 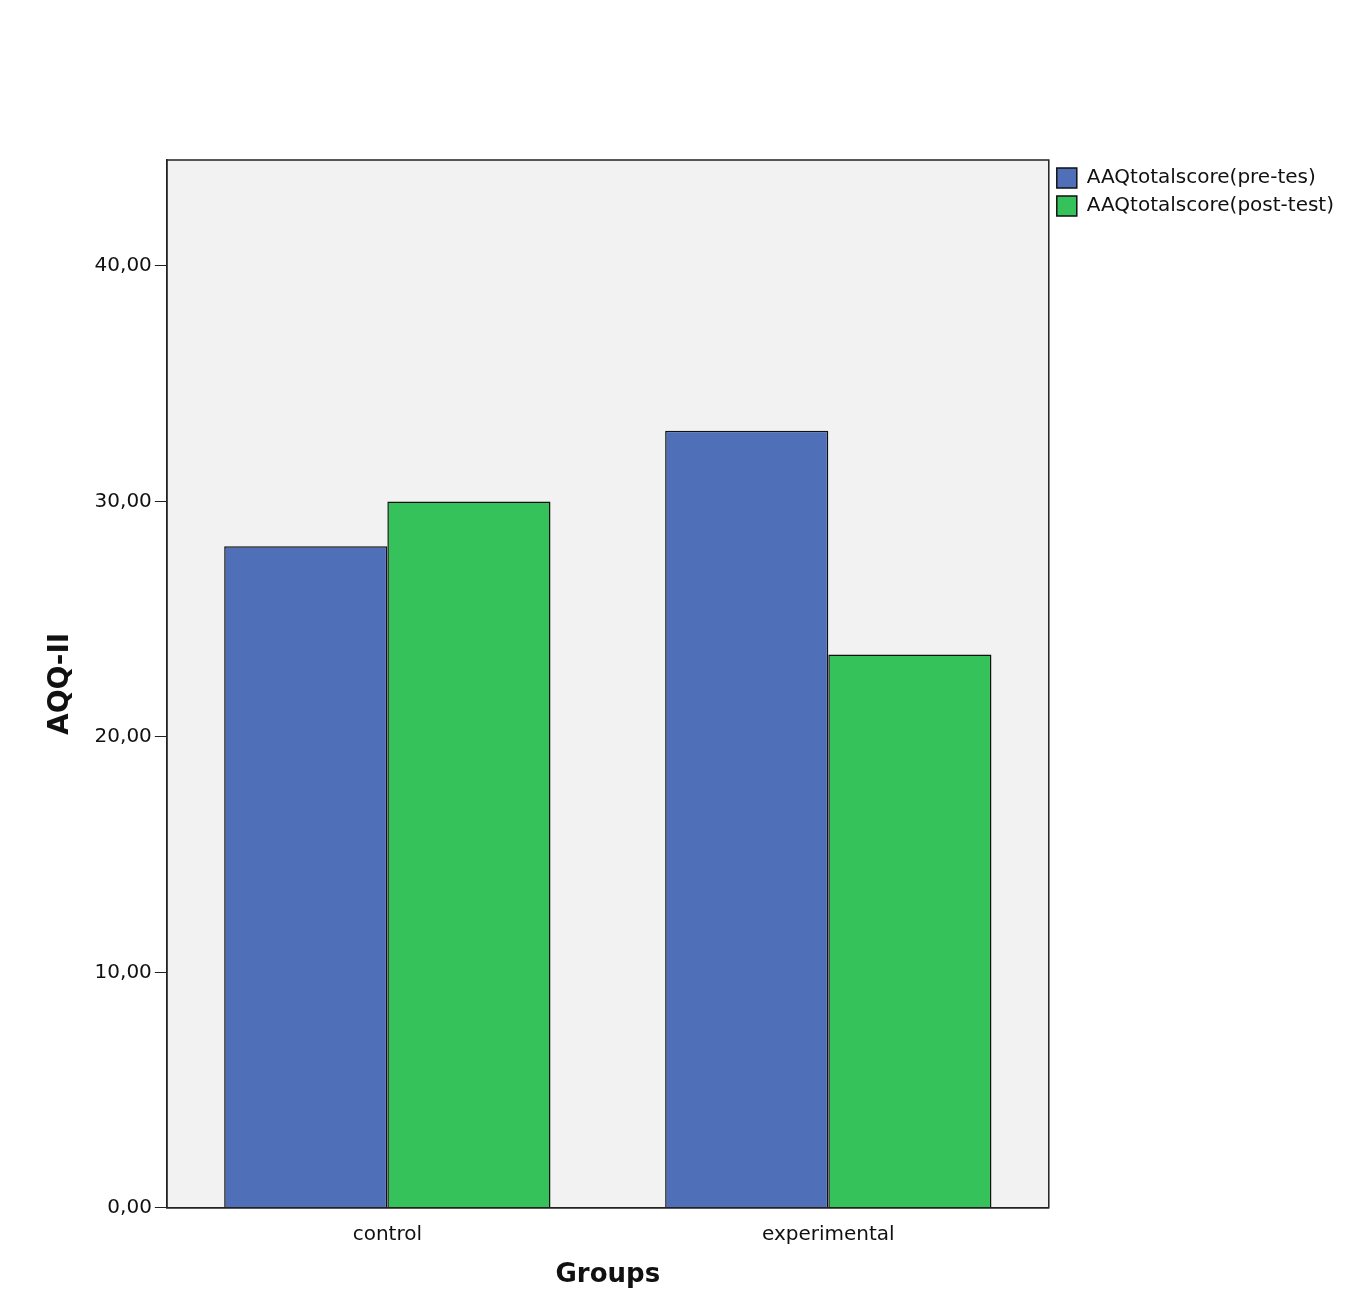 What do you see at coordinates (59, 684) in the screenshot?
I see `y-axis-title: AQQ-II` at bounding box center [59, 684].